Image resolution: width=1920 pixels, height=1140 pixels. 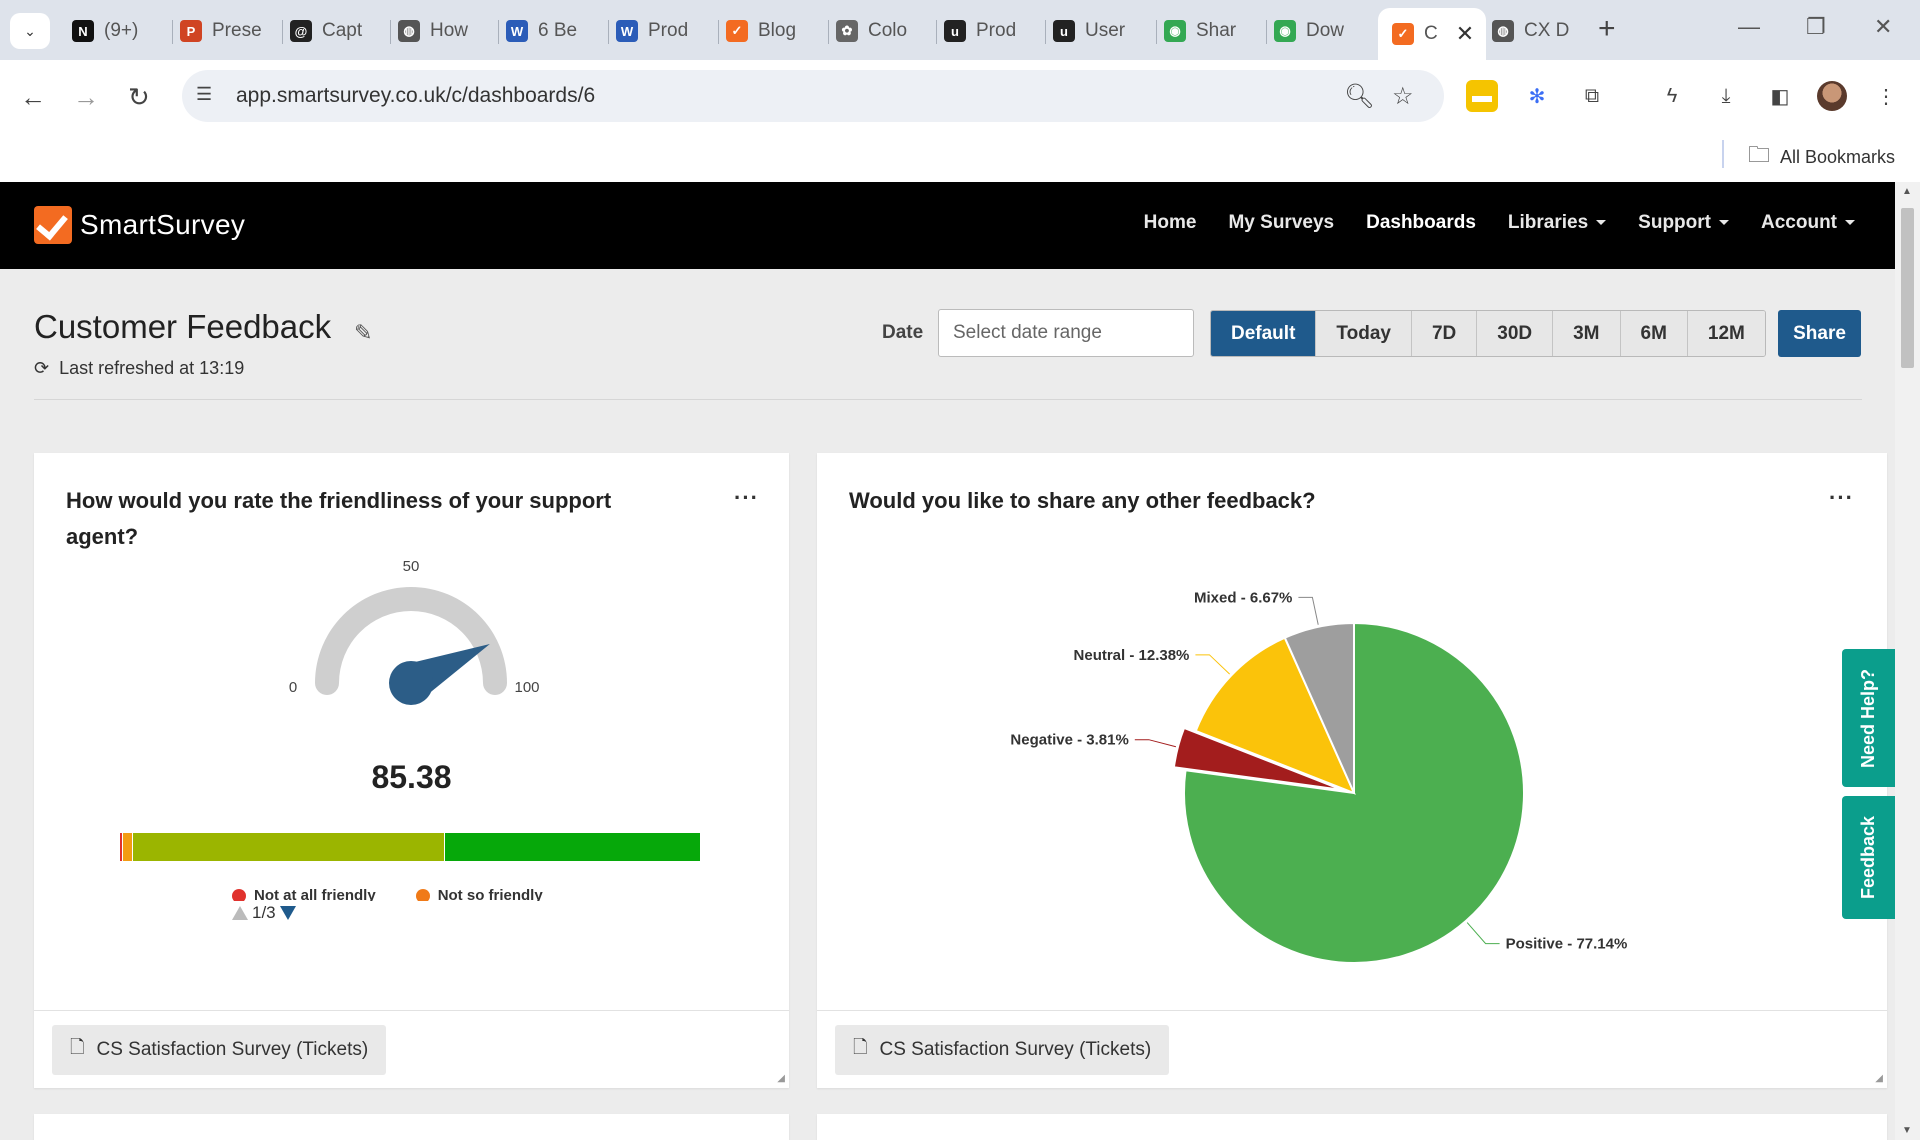 What do you see at coordinates (1069, 740) in the screenshot?
I see `pie-slice-label: Negative - 3.81%` at bounding box center [1069, 740].